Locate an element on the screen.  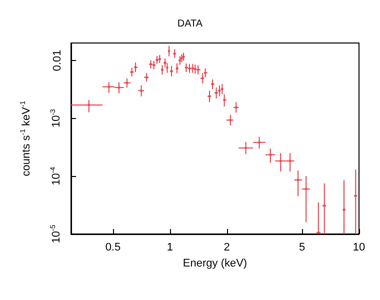
x-tick-label: 0.5 is located at coordinates (113, 248).